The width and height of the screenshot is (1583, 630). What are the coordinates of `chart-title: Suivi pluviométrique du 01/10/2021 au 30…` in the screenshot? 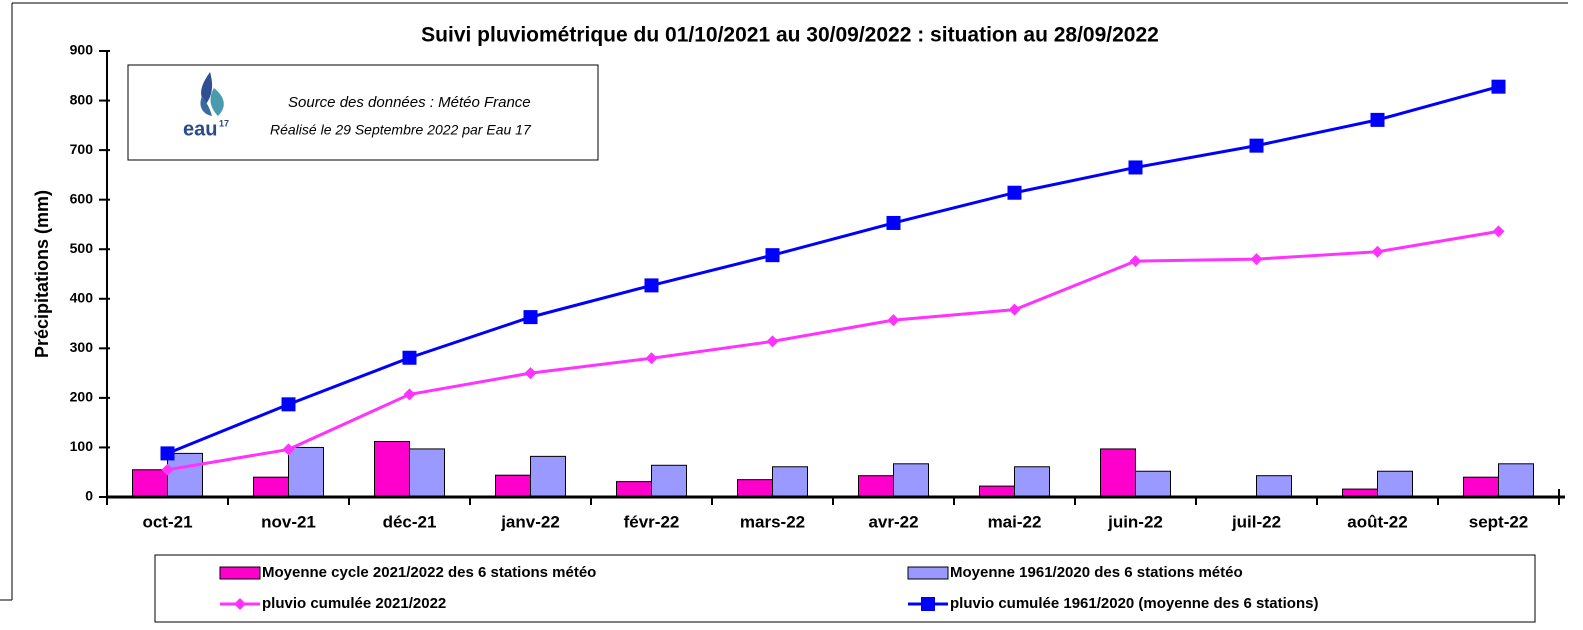 It's located at (790, 35).